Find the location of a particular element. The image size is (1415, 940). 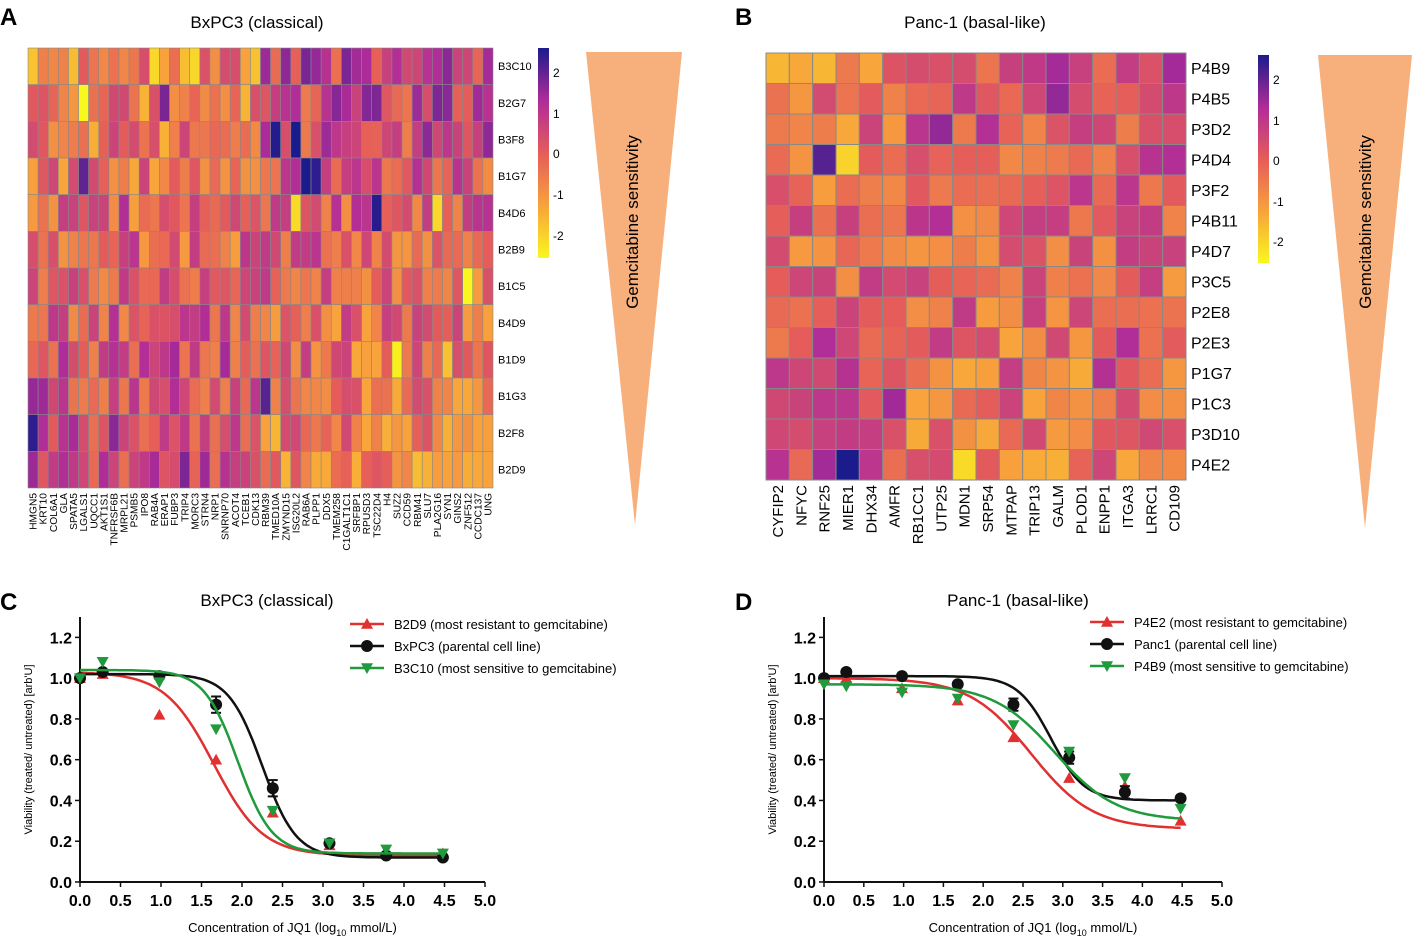

heatmap-row-label: P1G7 is located at coordinates (1211, 374).